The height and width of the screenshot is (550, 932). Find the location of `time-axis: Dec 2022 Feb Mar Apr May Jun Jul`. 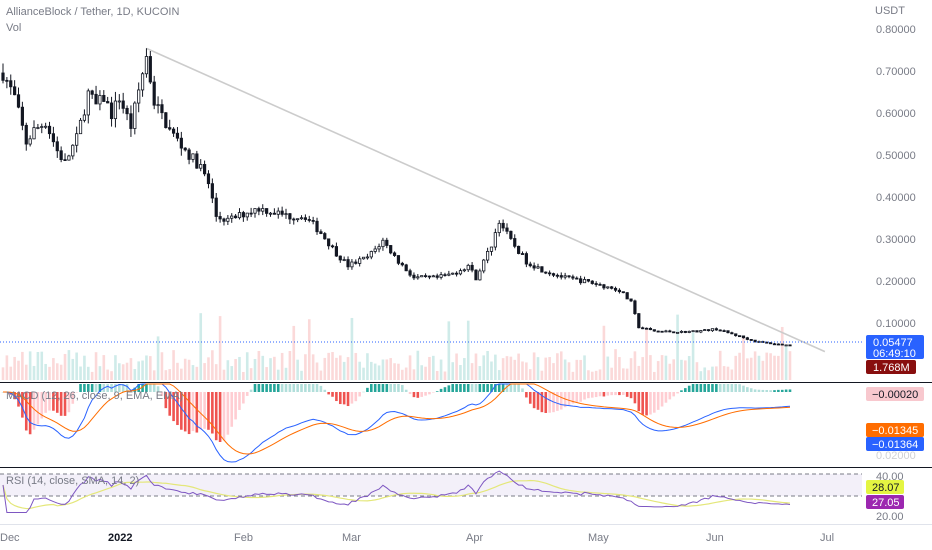

time-axis: Dec 2022 Feb Mar Apr May Jun Jul is located at coordinates (417, 538).